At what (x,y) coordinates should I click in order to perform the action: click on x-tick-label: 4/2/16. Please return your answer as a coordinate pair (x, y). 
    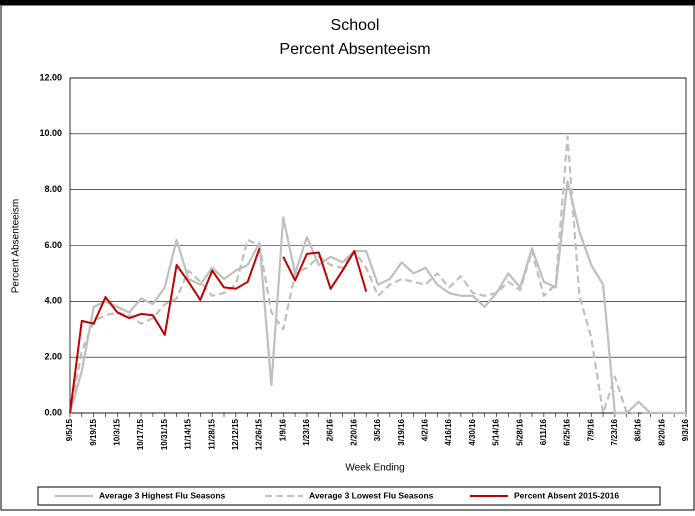
    Looking at the image, I should click on (424, 429).